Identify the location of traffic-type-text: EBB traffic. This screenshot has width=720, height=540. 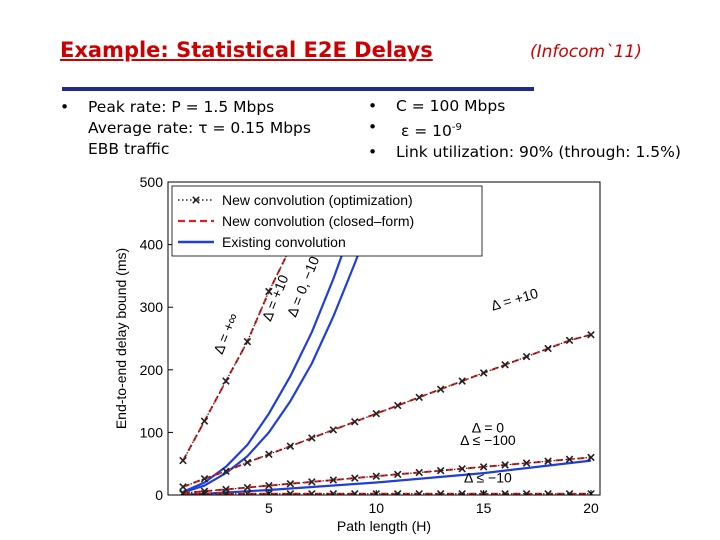
(129, 149).